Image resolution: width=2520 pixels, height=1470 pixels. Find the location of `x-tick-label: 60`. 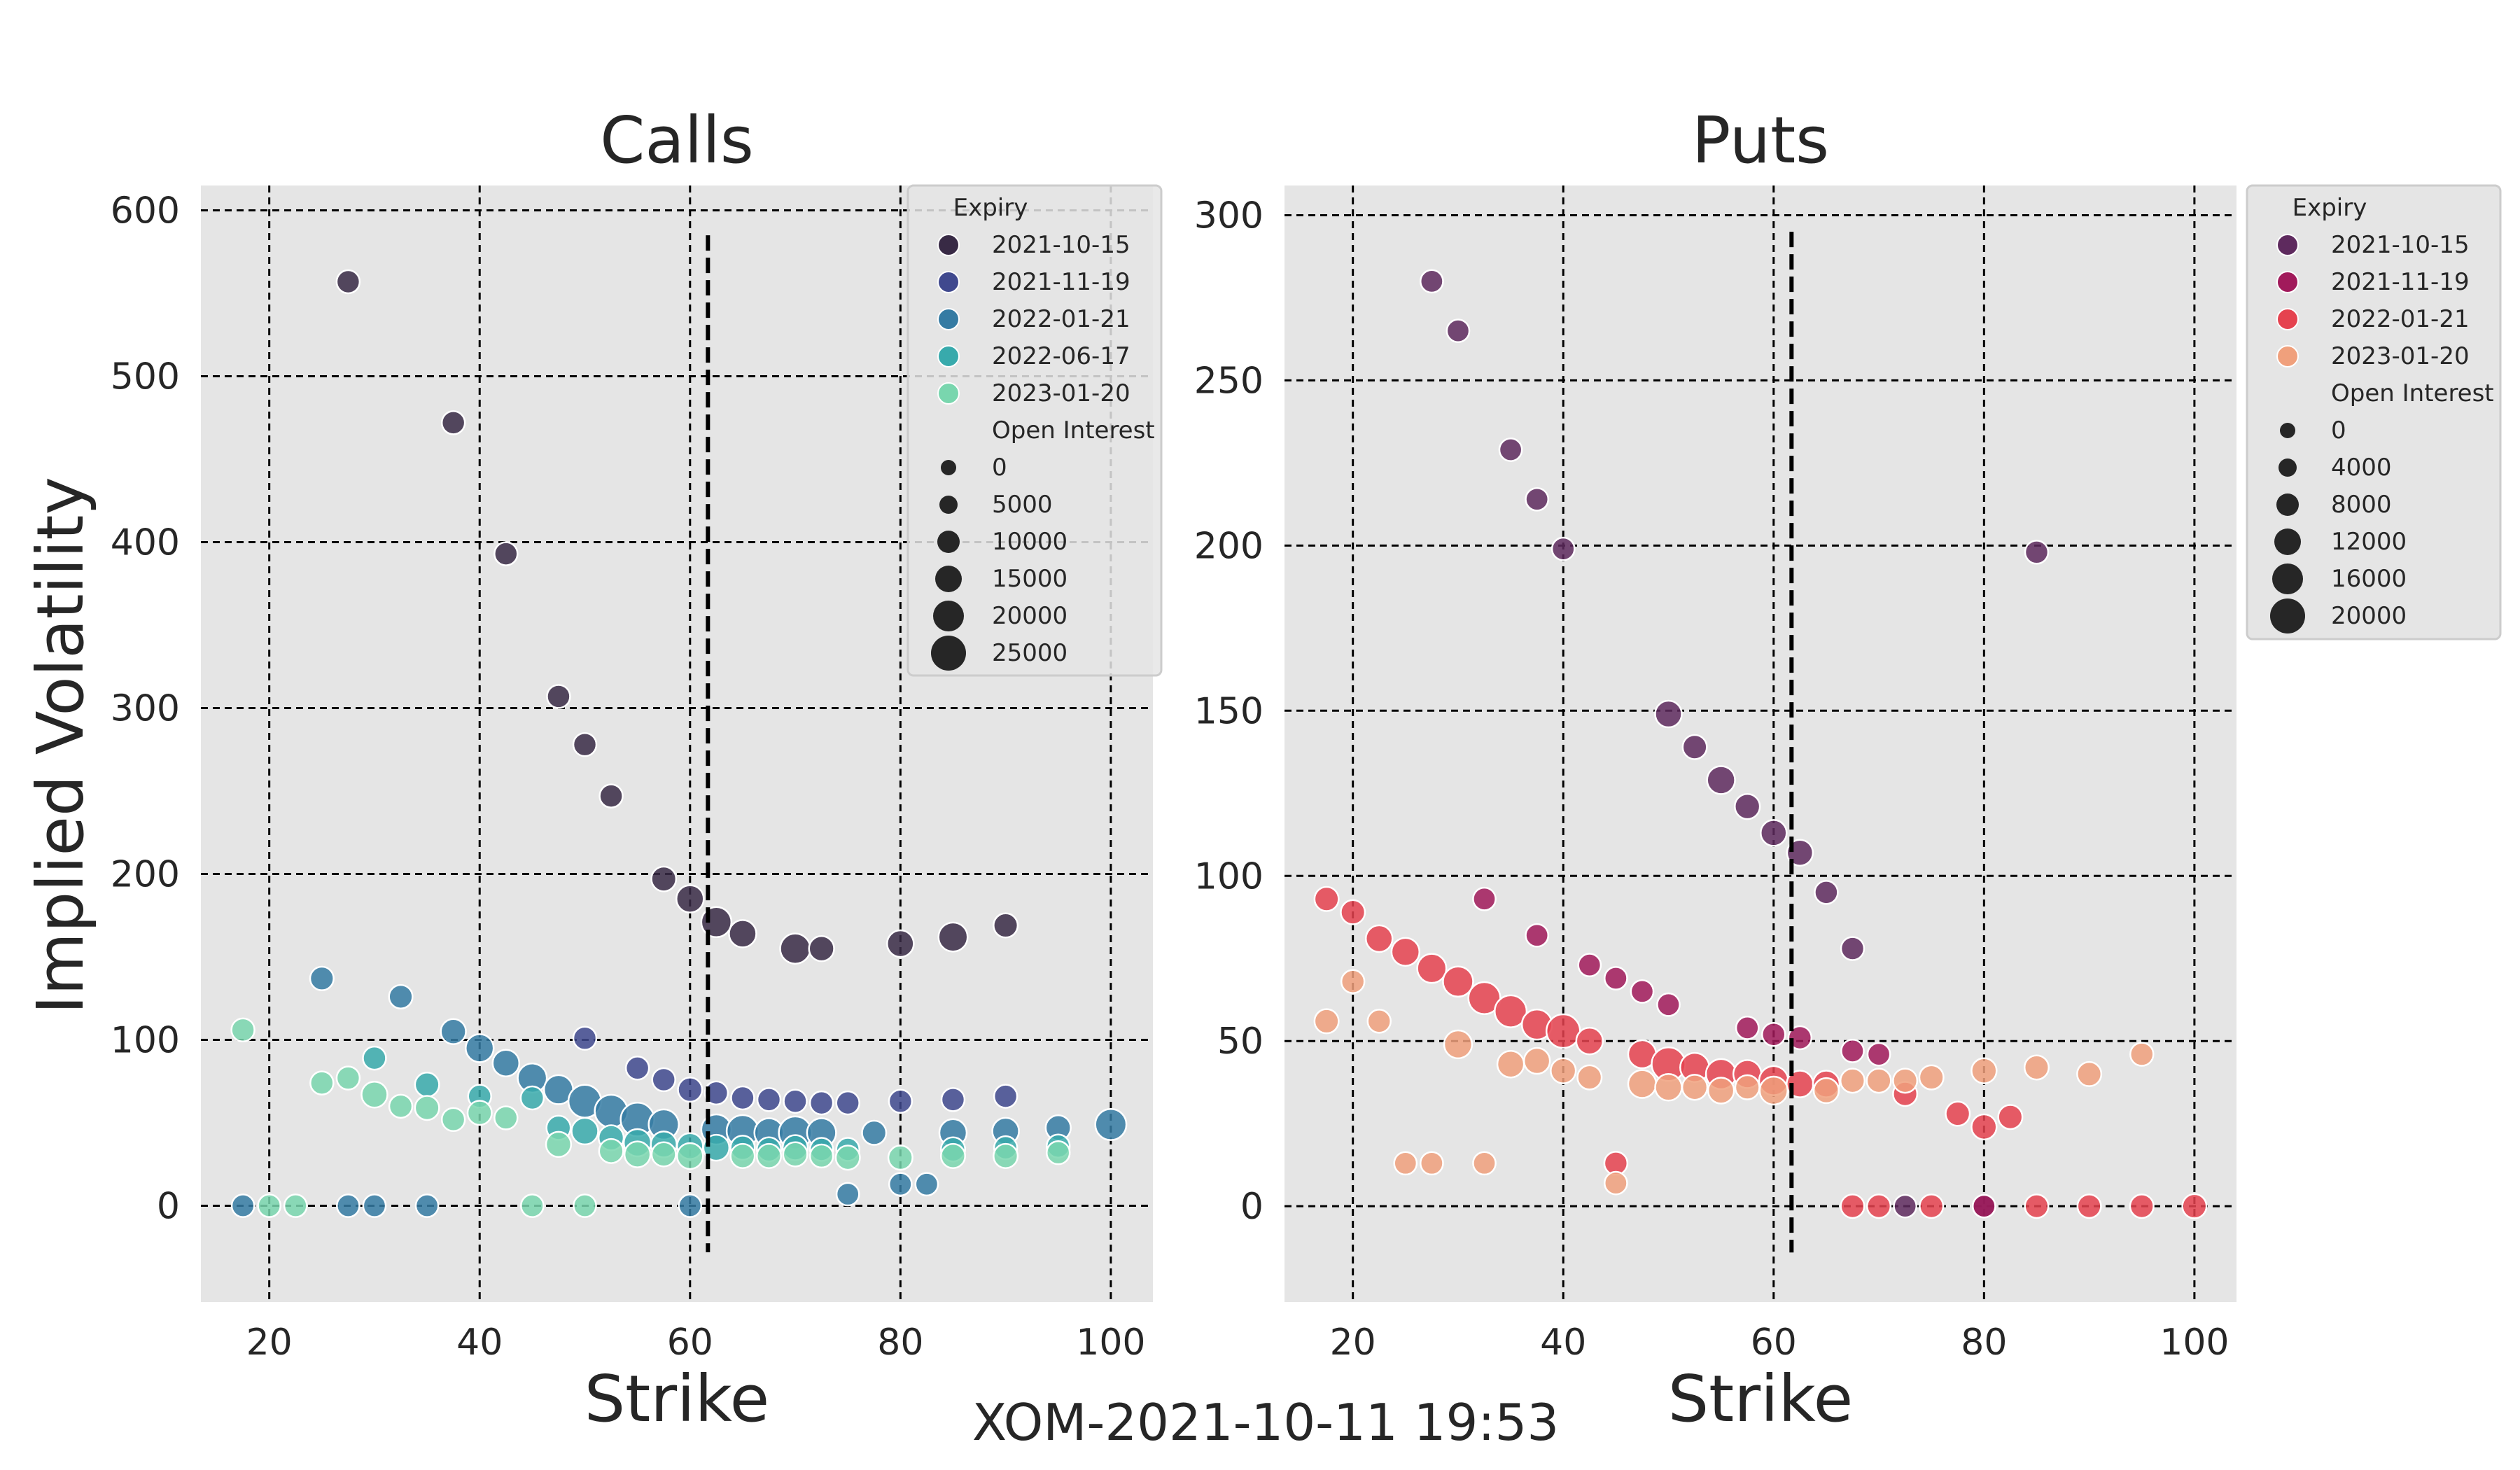

x-tick-label: 60 is located at coordinates (690, 1343).